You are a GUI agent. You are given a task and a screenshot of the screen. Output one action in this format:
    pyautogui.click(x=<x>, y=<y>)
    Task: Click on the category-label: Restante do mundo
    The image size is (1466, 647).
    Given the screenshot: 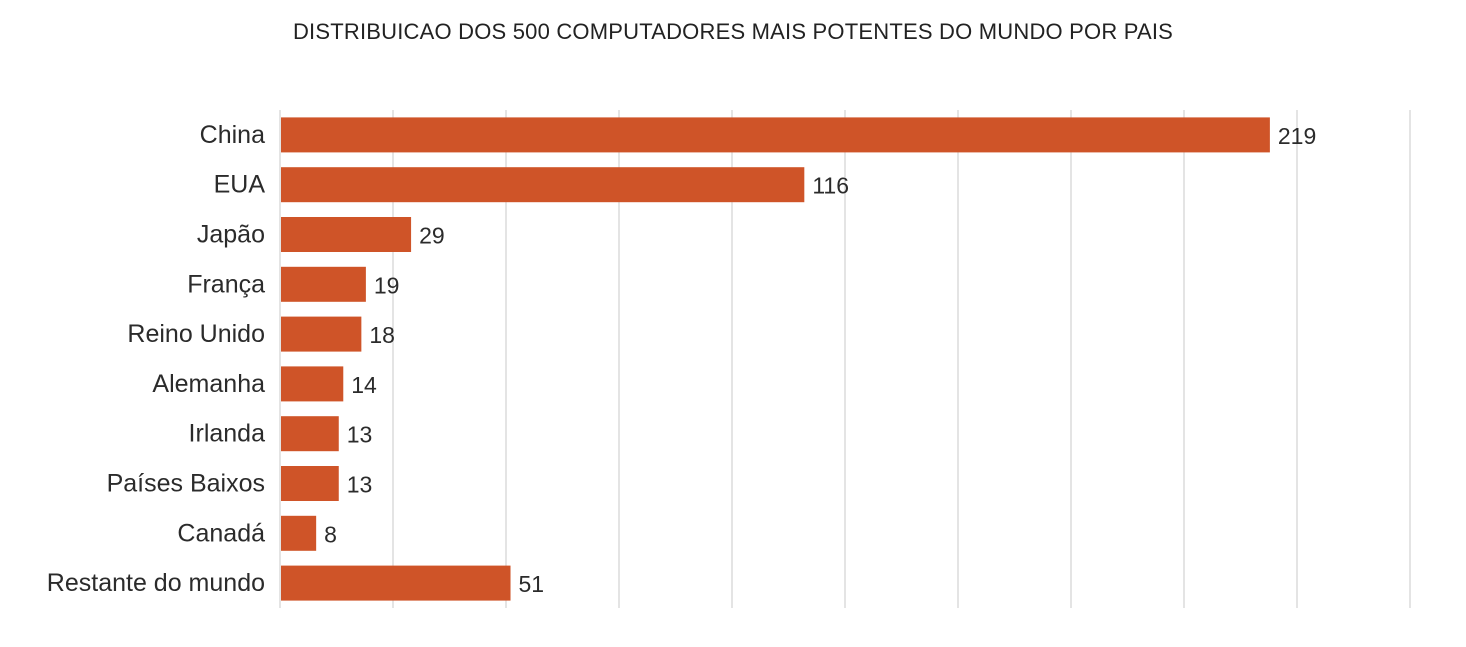 What is the action you would take?
    pyautogui.click(x=156, y=583)
    